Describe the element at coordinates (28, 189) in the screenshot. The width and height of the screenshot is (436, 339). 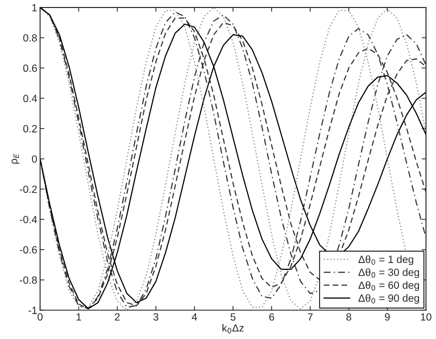
I see `y-tick-label: -0.2` at that location.